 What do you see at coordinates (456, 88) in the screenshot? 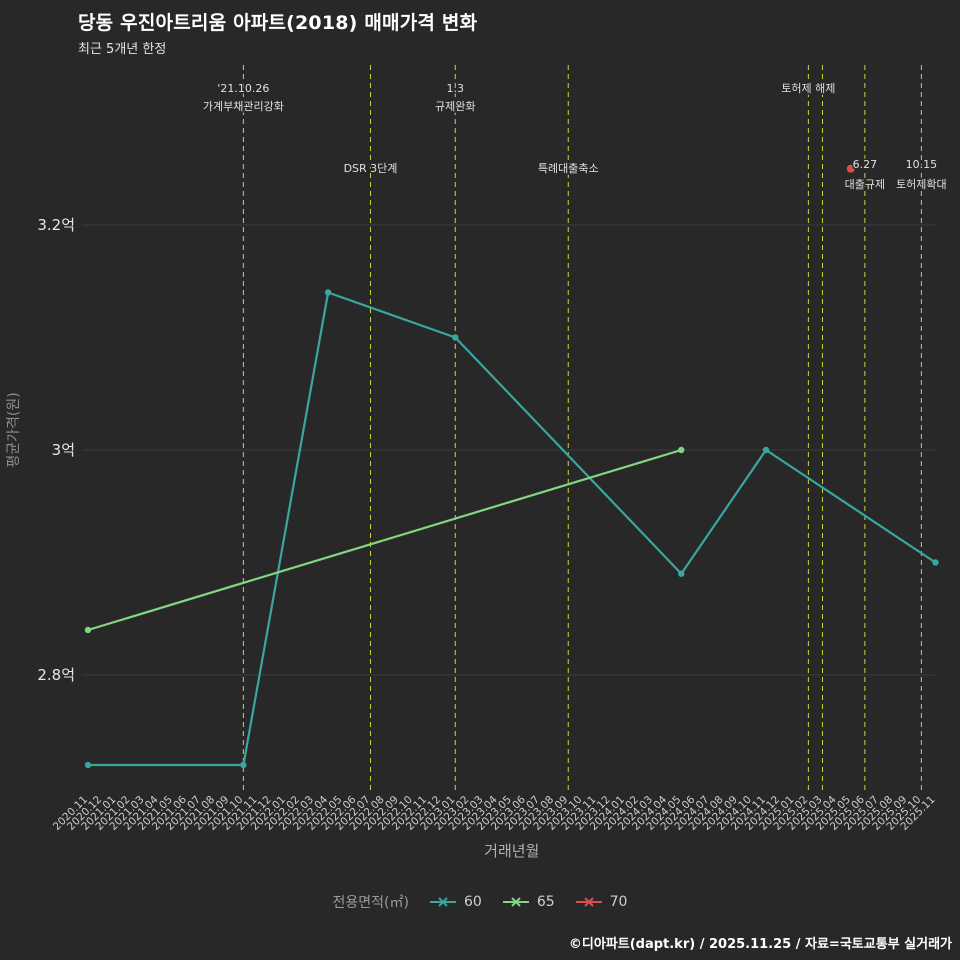
I see `event-label: 1.3` at bounding box center [456, 88].